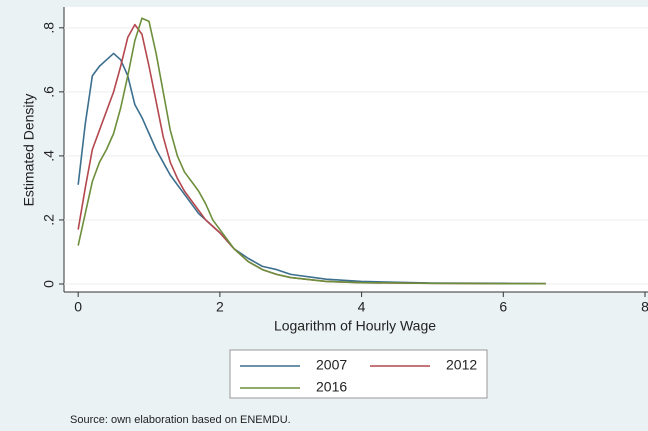 This screenshot has width=648, height=431. What do you see at coordinates (331, 387) in the screenshot?
I see `legend-label: 2016` at bounding box center [331, 387].